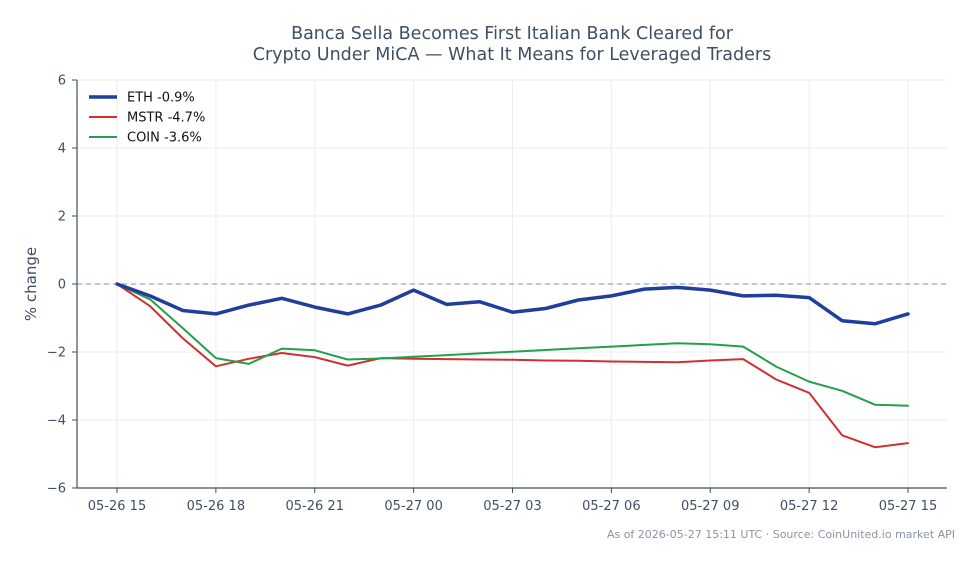 The image size is (979, 564). Describe the element at coordinates (56, 421) in the screenshot. I see `y-tick-label: −4` at that location.